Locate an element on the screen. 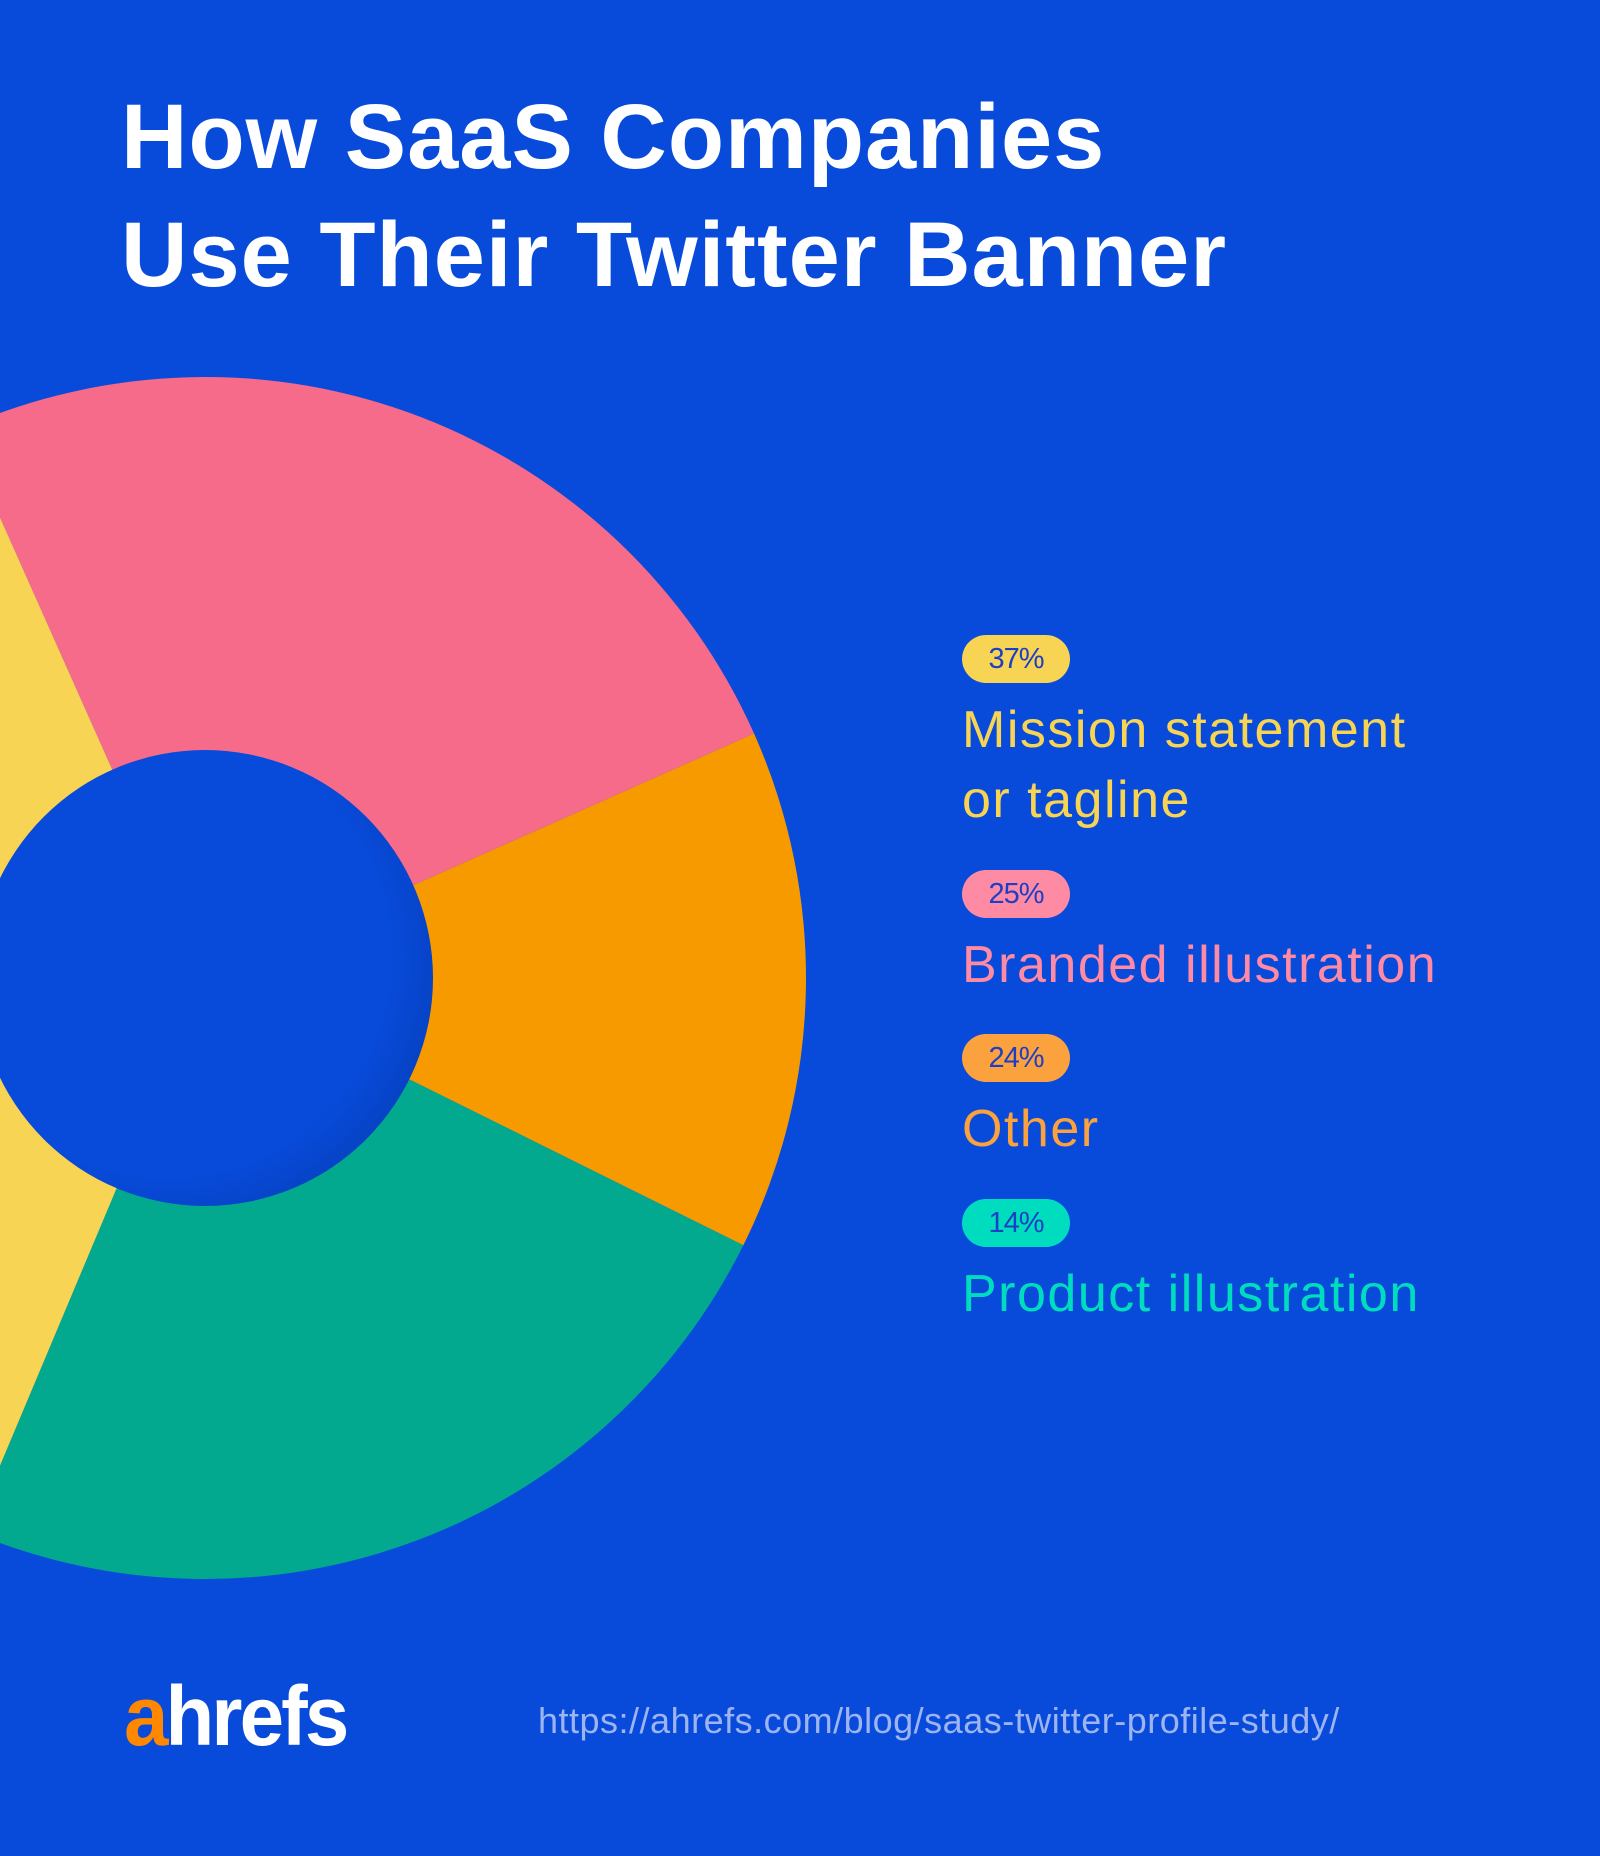 Image resolution: width=1600 pixels, height=1856 pixels. ahrefs-logo: ahrefs is located at coordinates (237, 1716).